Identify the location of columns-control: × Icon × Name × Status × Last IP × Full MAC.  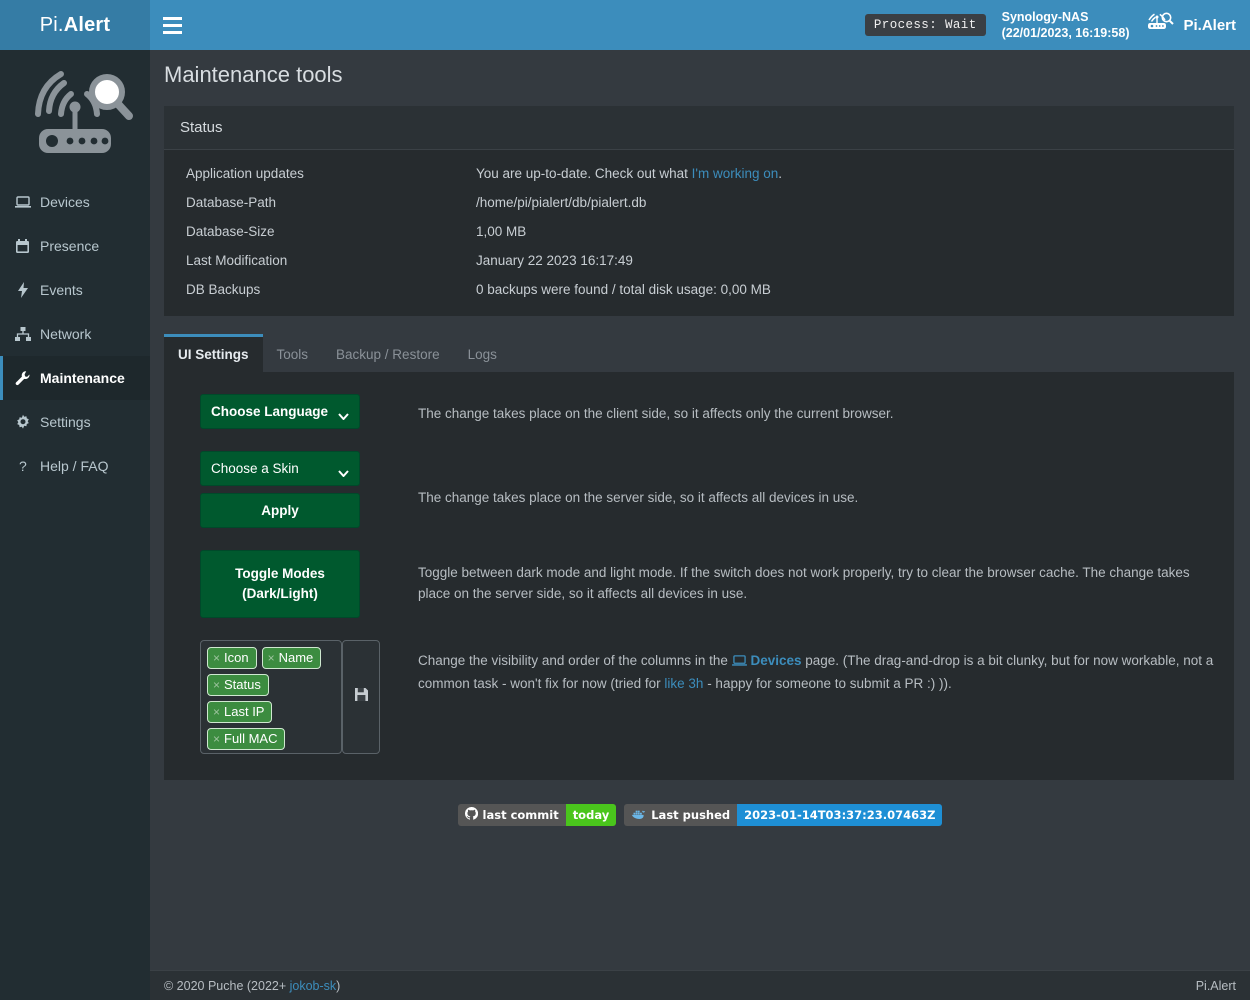
(298, 697).